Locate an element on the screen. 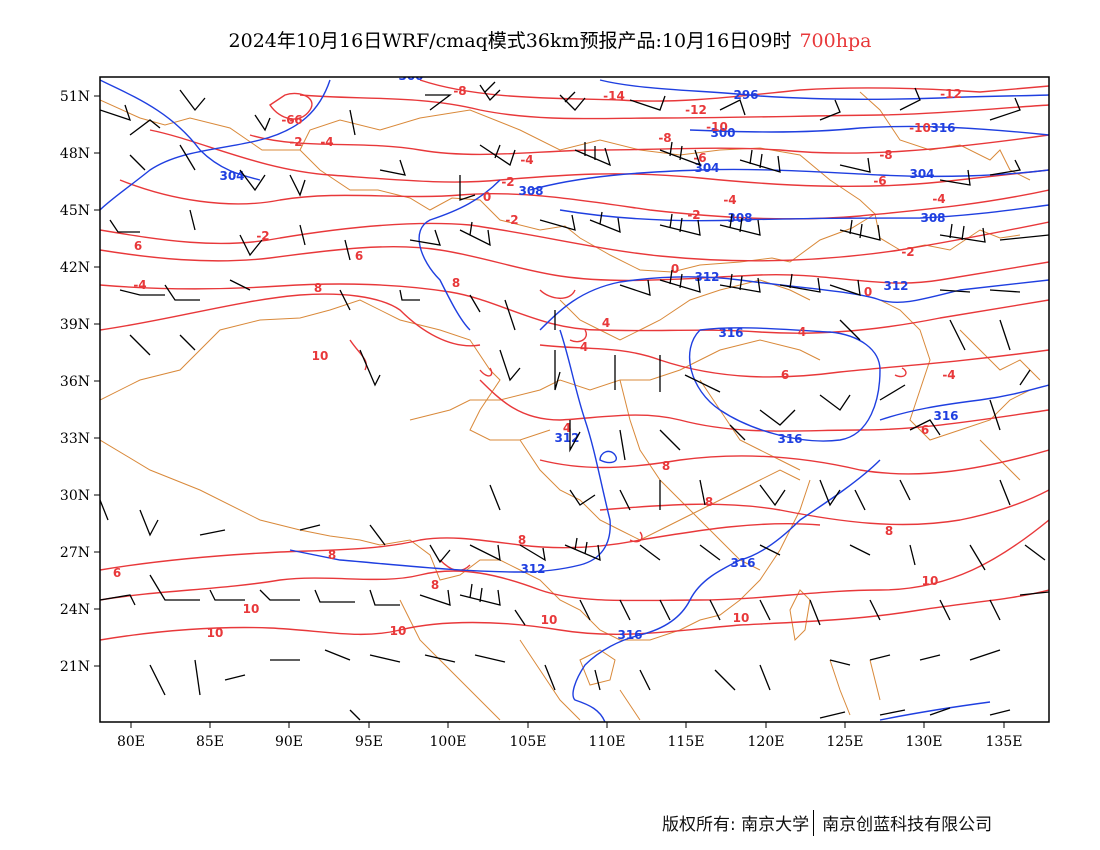 This screenshot has height=850, width=1100. border-philippines is located at coordinates (855, 687).